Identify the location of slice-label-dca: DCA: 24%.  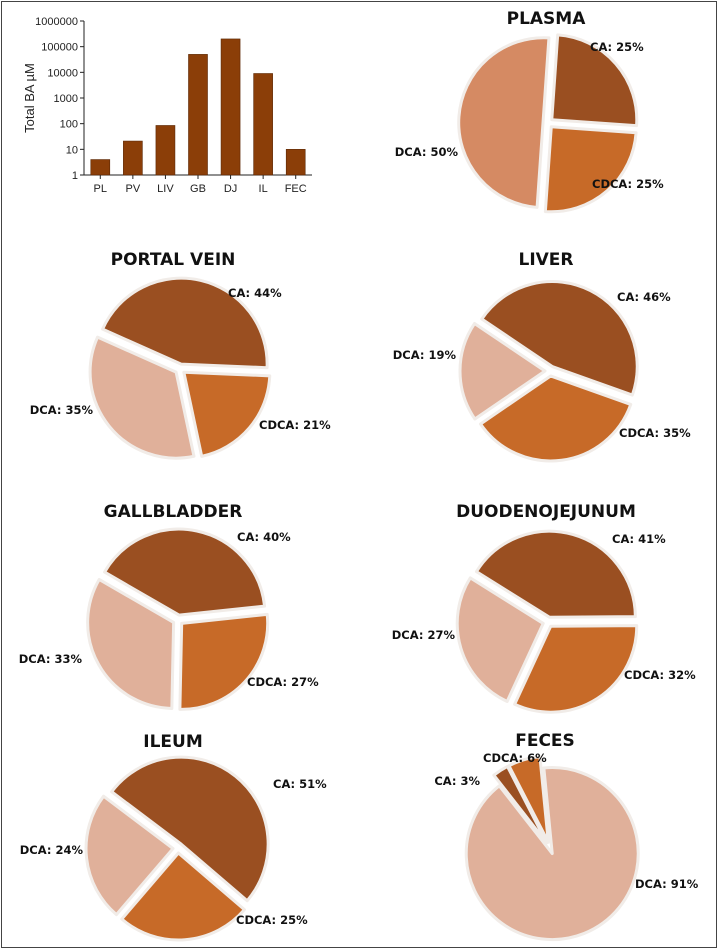
(52, 850).